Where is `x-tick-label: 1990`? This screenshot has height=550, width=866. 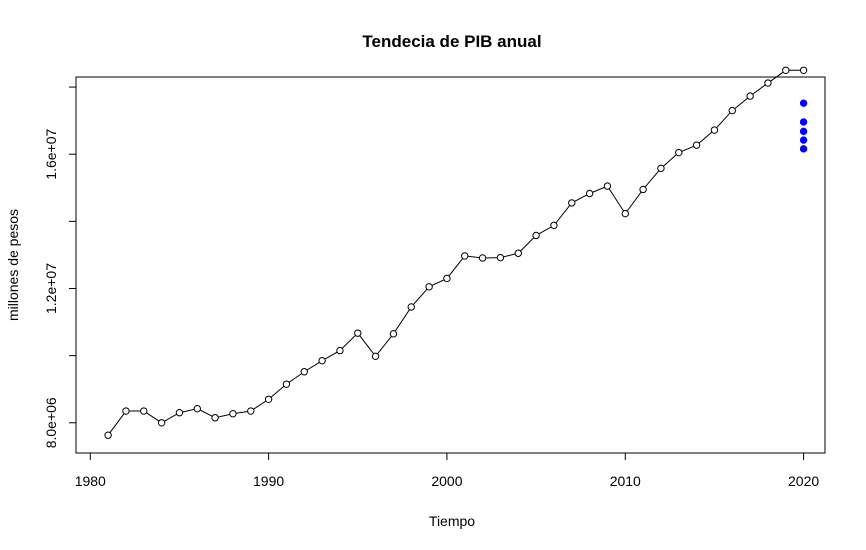 x-tick-label: 1990 is located at coordinates (268, 481).